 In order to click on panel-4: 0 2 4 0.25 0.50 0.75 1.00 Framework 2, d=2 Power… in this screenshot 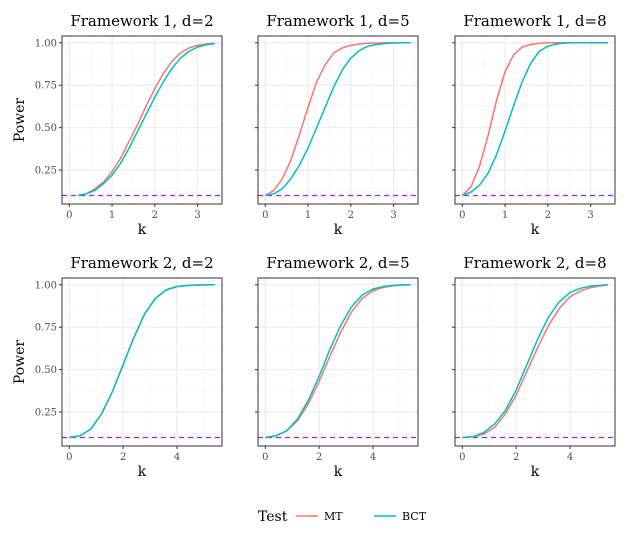, I will do `click(117, 367)`.